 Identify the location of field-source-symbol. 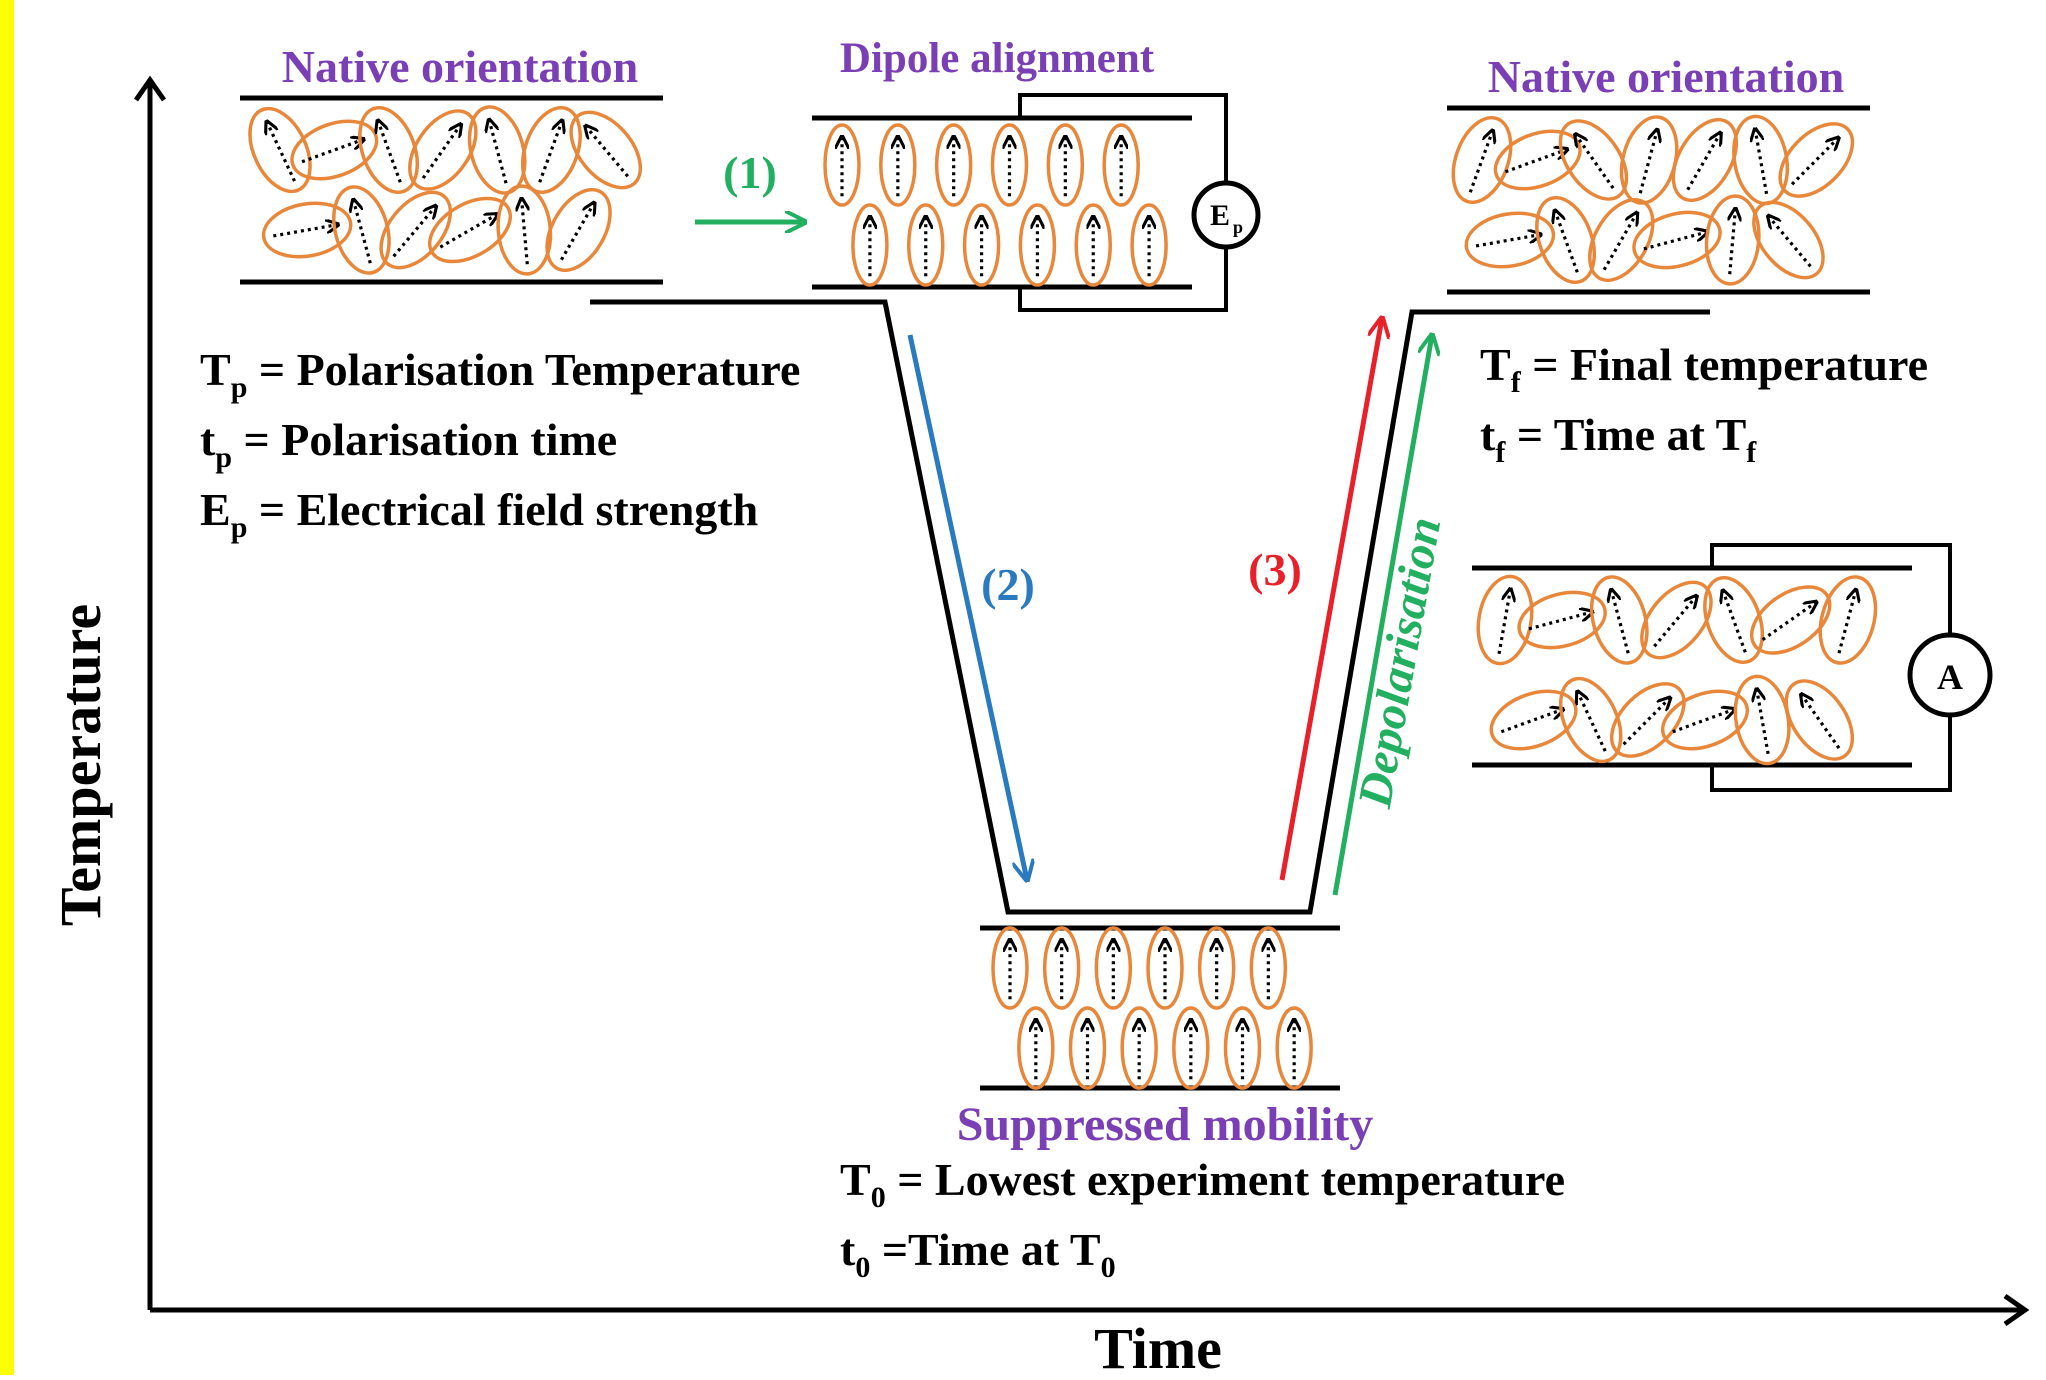
(1226, 215).